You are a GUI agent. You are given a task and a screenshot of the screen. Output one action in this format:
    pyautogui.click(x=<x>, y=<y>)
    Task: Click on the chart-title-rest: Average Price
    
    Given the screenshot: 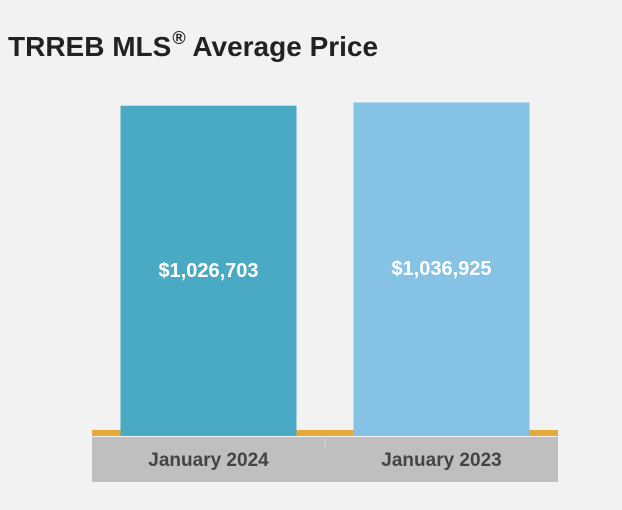 What is the action you would take?
    pyautogui.click(x=282, y=46)
    